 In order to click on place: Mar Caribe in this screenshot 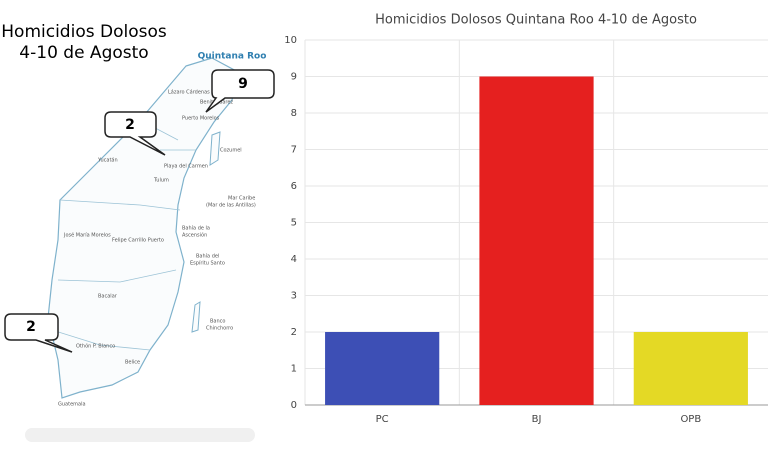, I will do `click(241, 199)`.